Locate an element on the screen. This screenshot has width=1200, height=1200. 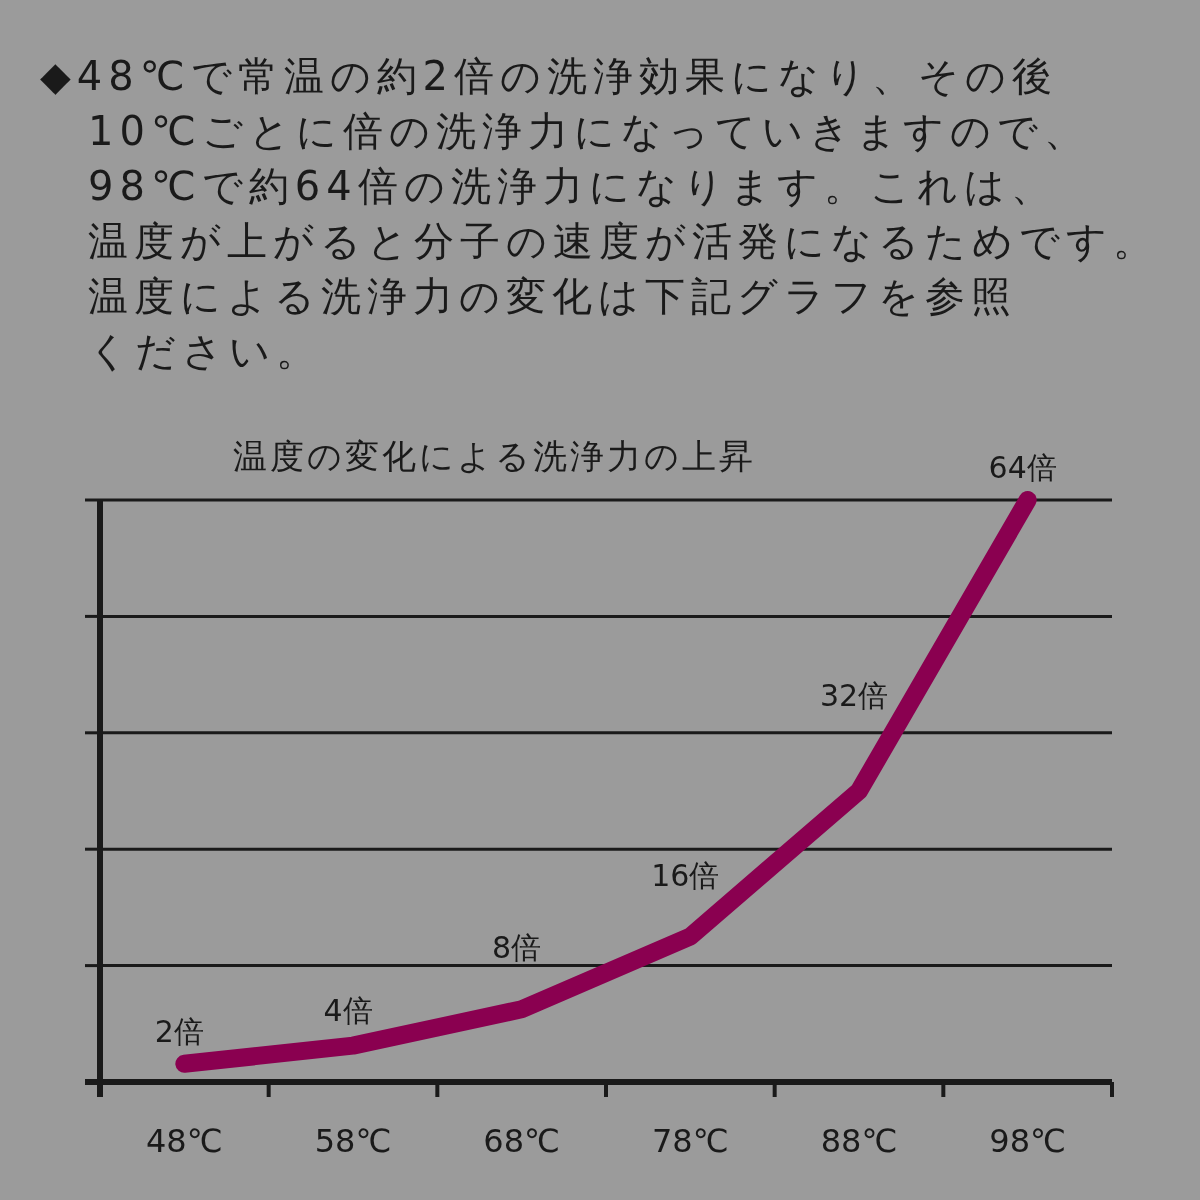
data-label: 32倍 is located at coordinates (854, 695).